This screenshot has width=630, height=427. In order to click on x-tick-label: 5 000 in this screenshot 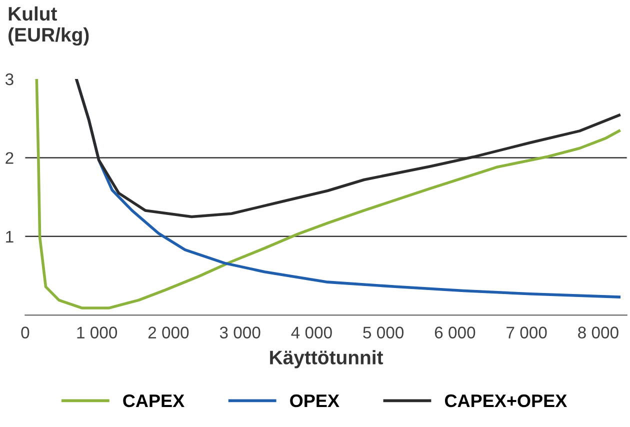, I will do `click(383, 332)`.